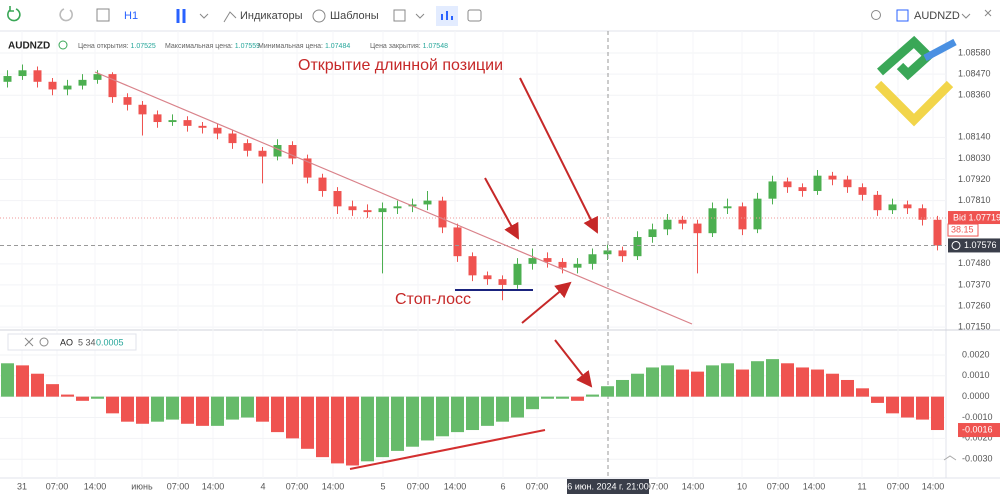 The width and height of the screenshot is (1000, 500). I want to click on bid-label: Bid 1.07719, so click(976, 217).